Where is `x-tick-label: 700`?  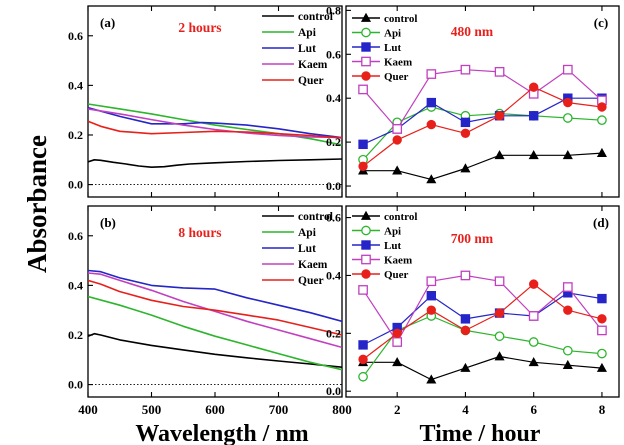 x-tick-label: 700 is located at coordinates (279, 409).